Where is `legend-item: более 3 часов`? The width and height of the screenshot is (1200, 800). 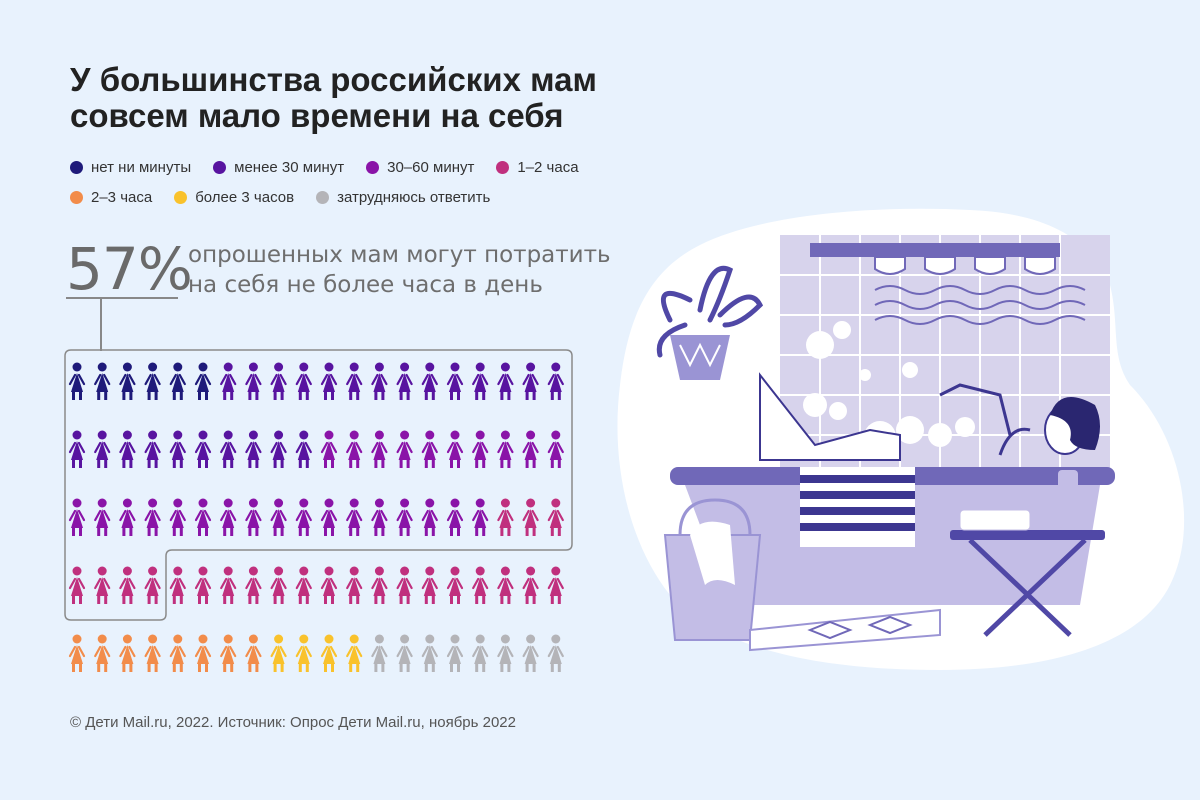
legend-item: более 3 часов is located at coordinates (234, 197).